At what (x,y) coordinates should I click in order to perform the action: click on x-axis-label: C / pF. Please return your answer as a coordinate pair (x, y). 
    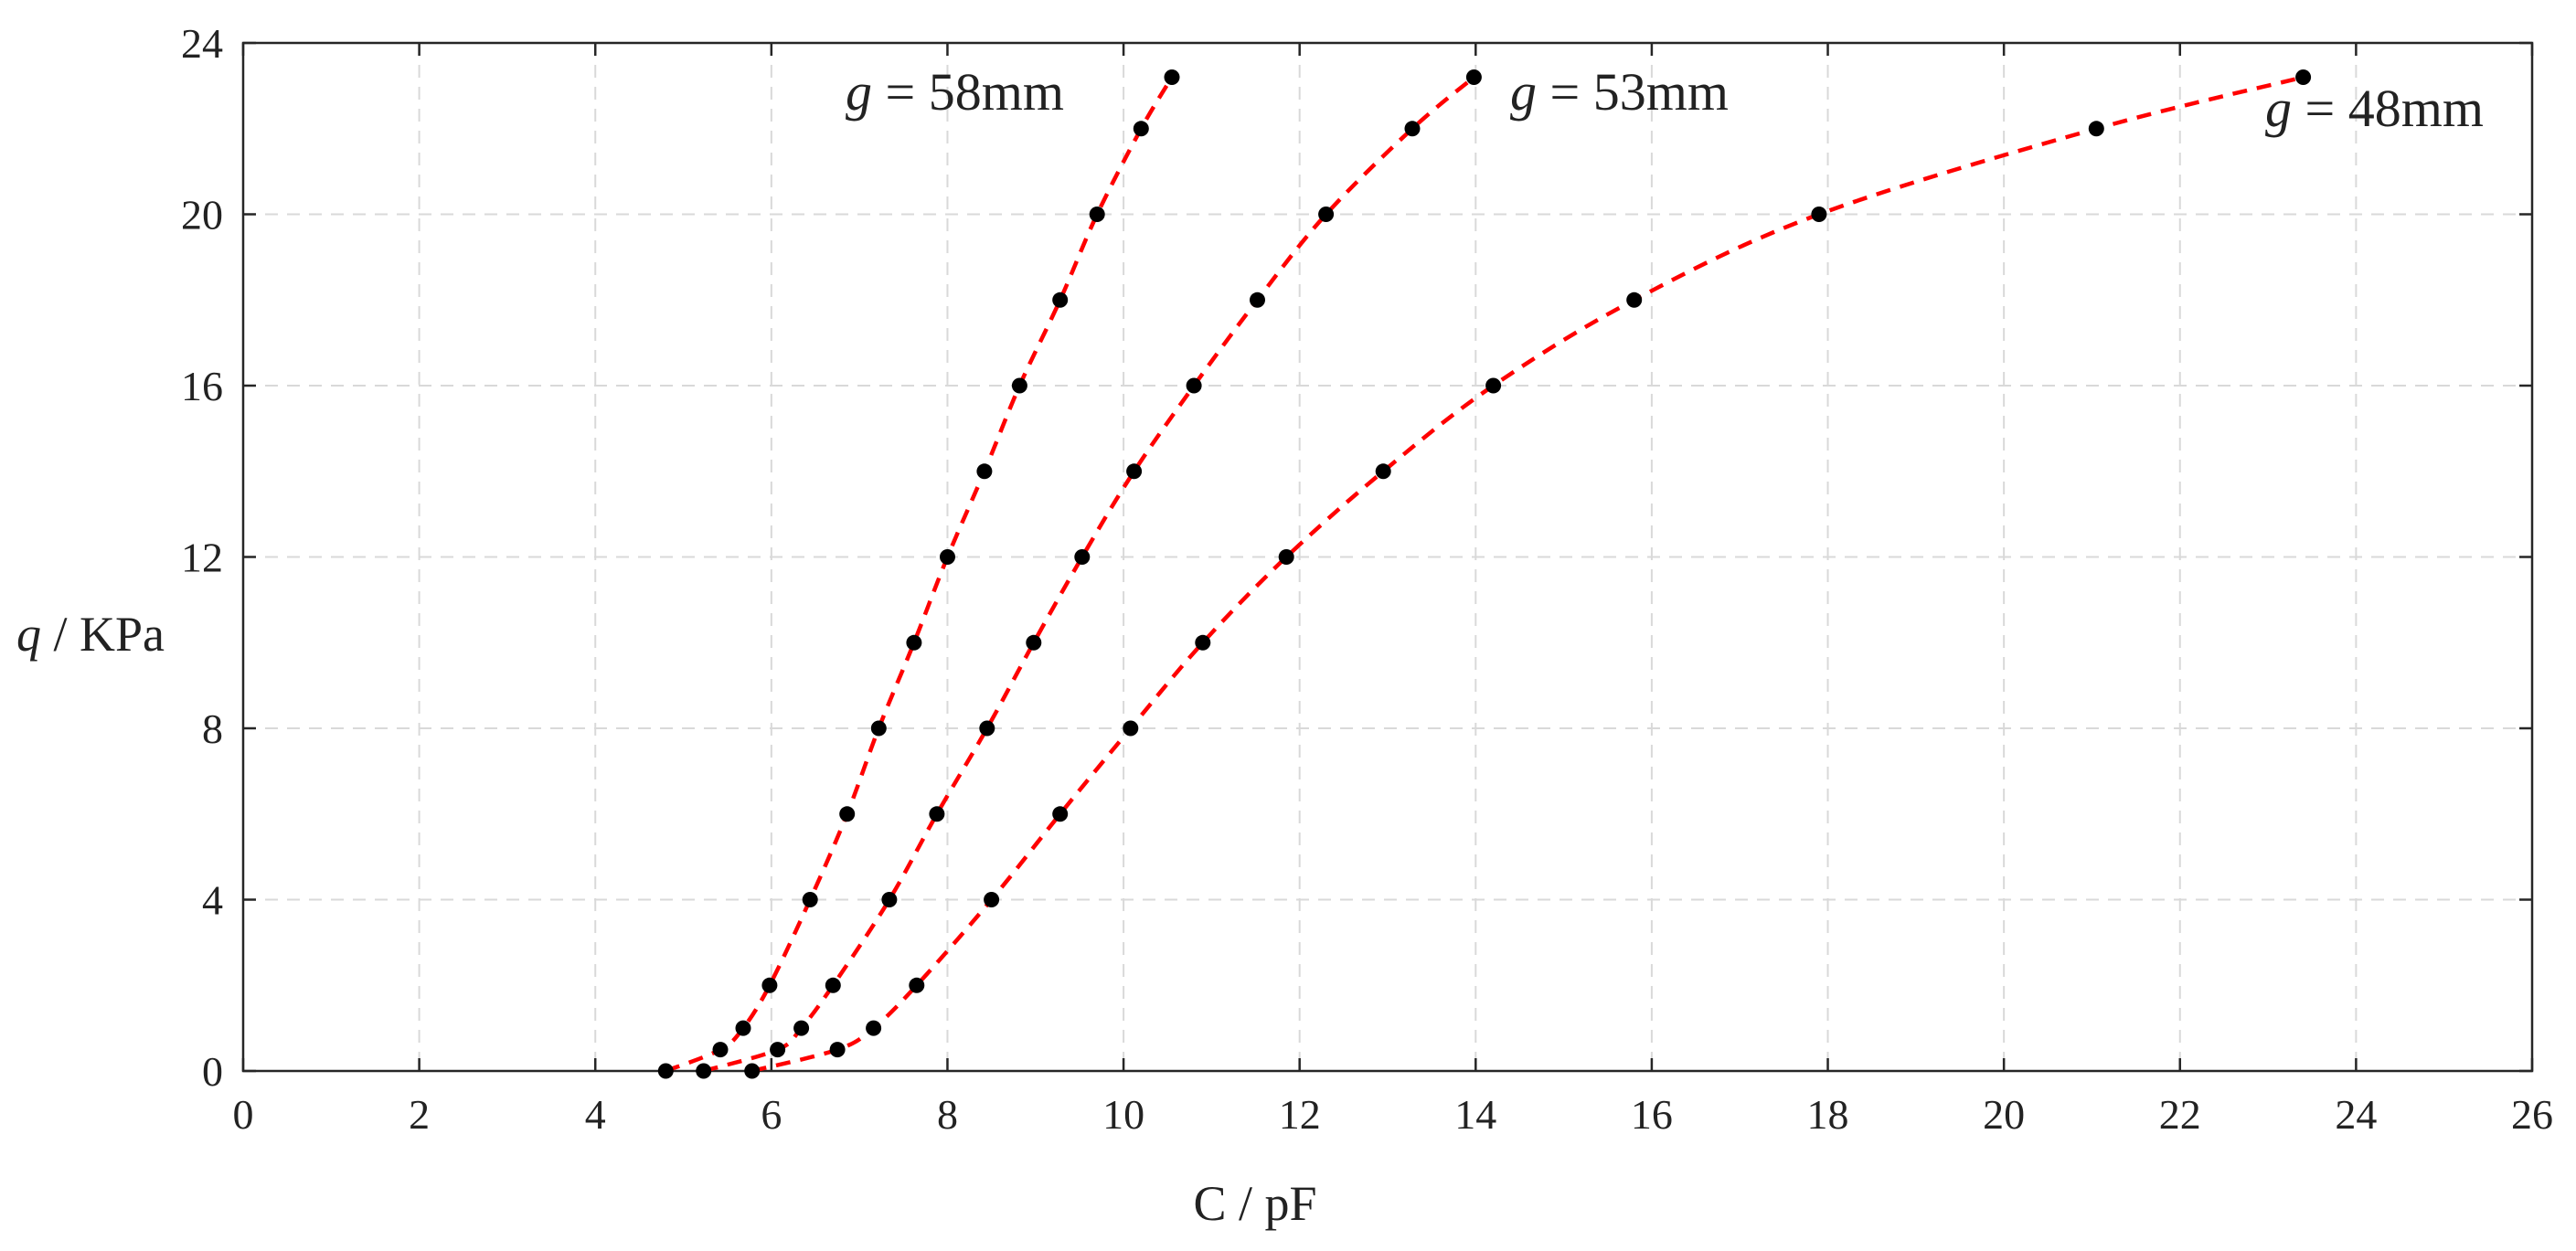
    Looking at the image, I should click on (1254, 1203).